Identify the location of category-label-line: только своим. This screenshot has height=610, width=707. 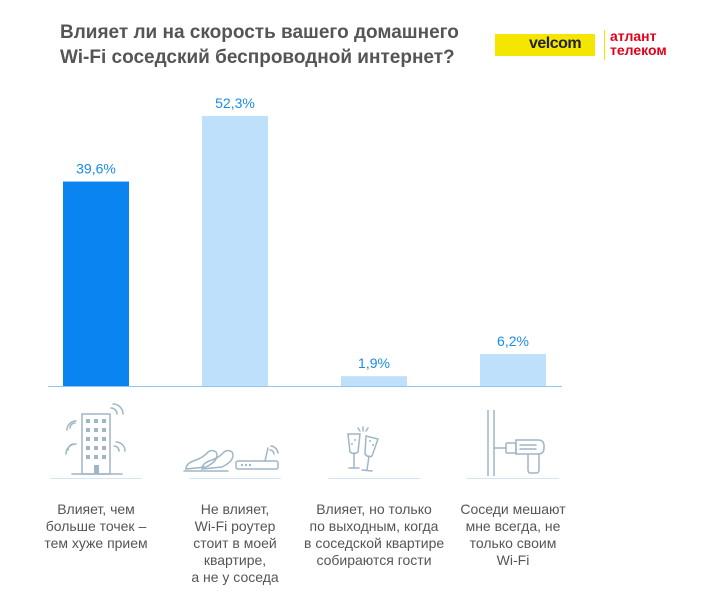
(513, 543).